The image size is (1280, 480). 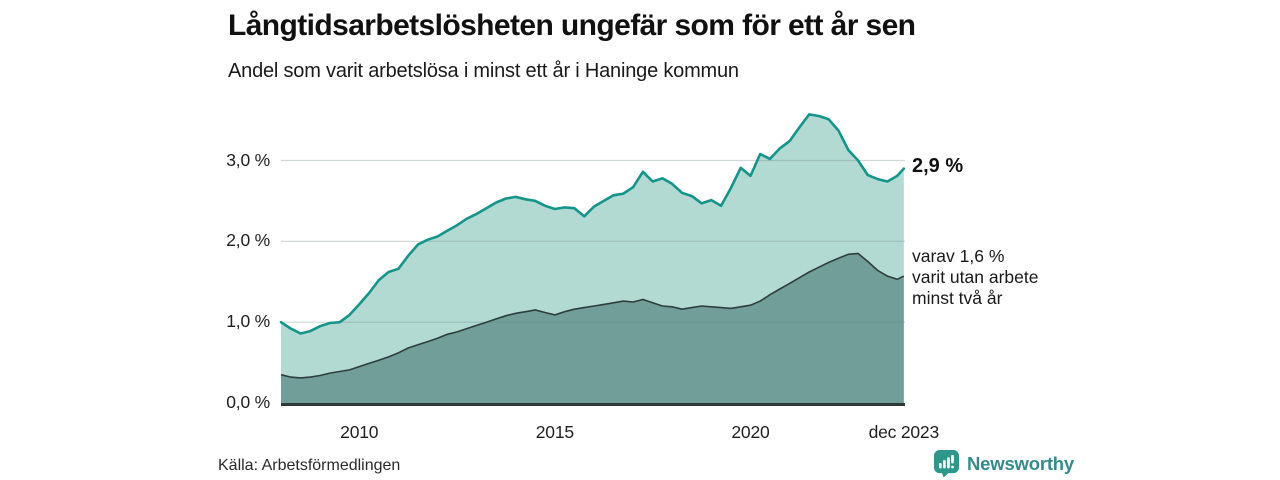 I want to click on x-tick-label: dec 2023, so click(x=904, y=432).